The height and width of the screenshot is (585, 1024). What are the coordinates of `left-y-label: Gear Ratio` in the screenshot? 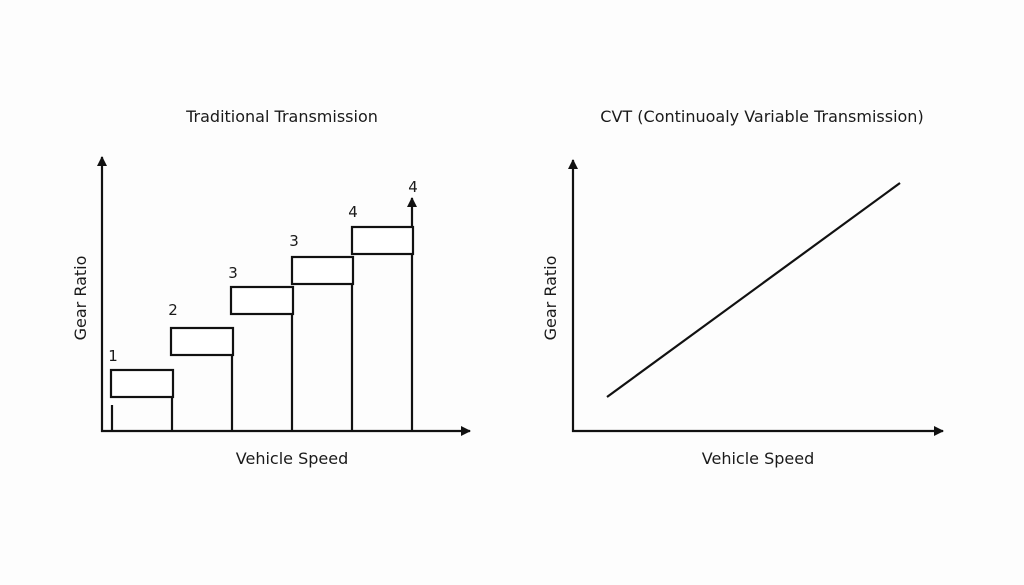 It's located at (80, 298).